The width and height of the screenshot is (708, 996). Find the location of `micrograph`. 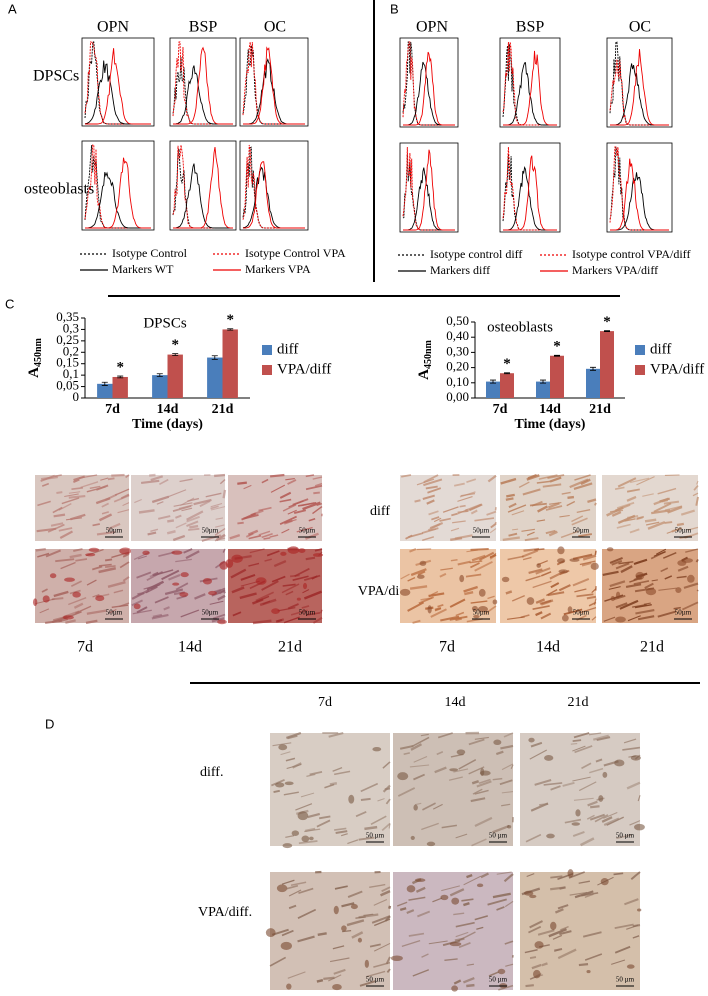

micrograph is located at coordinates (580, 789).